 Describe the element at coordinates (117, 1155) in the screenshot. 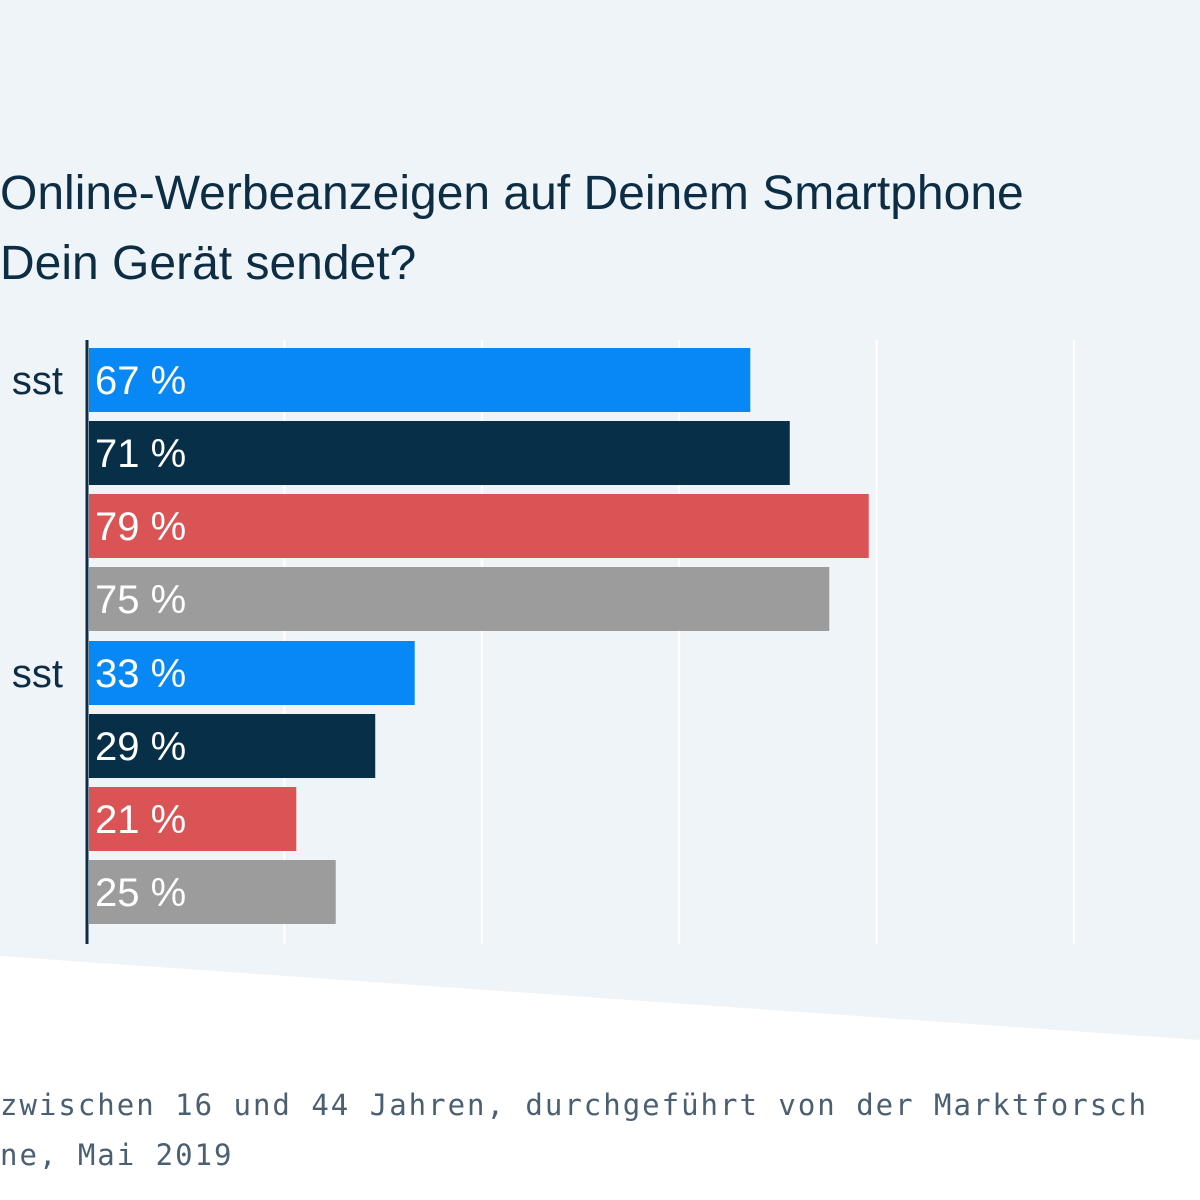

I see `source-note-line-2: ne, Mai 2019` at that location.